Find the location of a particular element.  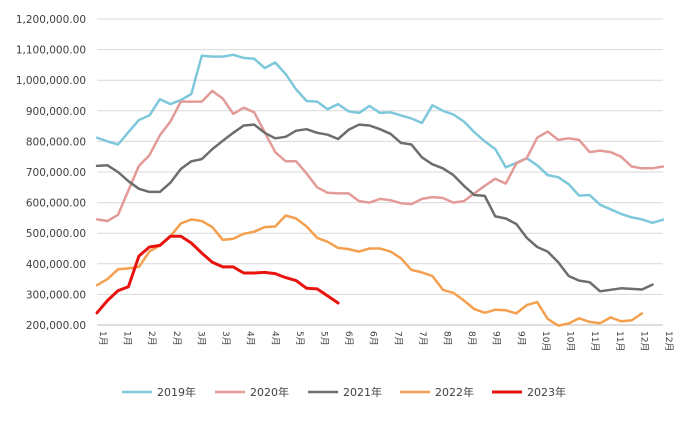

legend: 2019年 2020年 2021年 2022年 2023年 is located at coordinates (344, 392).